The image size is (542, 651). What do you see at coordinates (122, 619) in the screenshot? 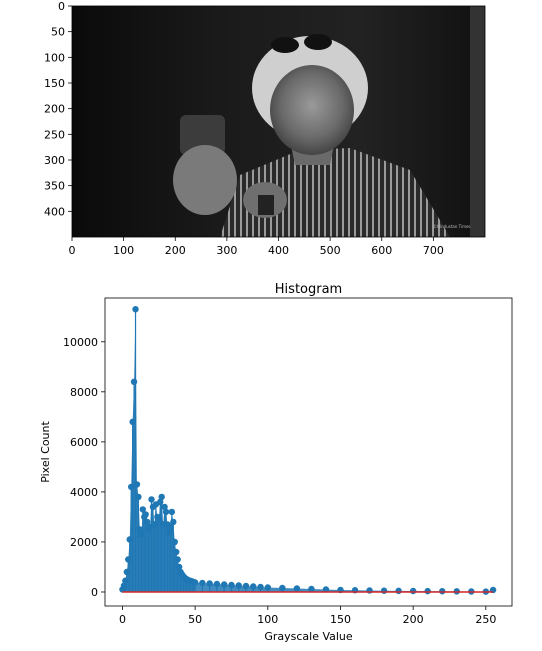
I see `hist-x-tick-label: 0` at bounding box center [122, 619].